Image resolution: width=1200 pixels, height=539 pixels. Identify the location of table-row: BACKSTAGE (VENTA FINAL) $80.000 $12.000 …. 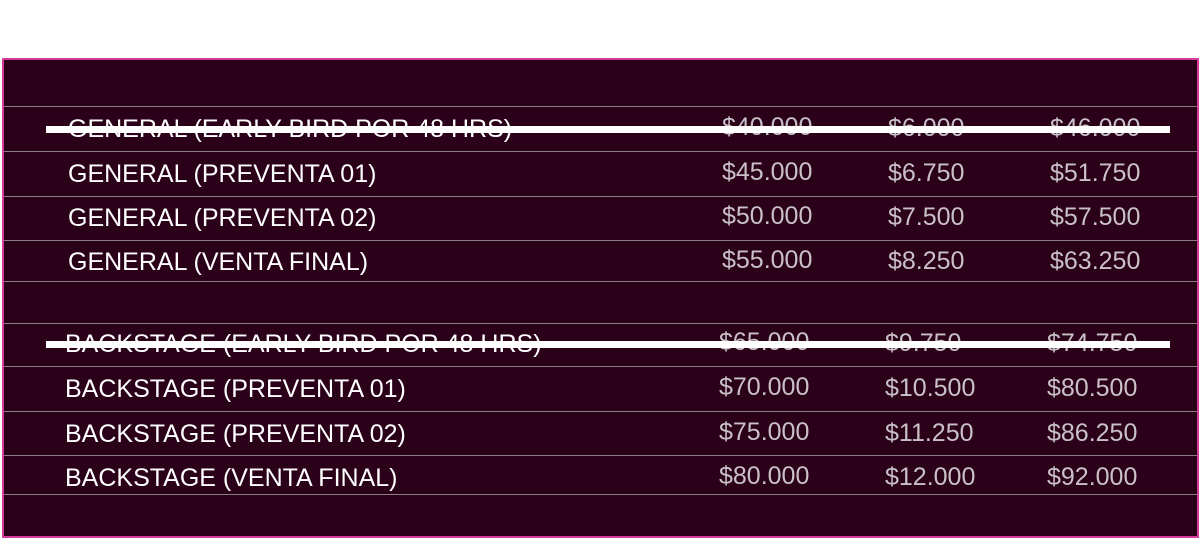
(600, 476).